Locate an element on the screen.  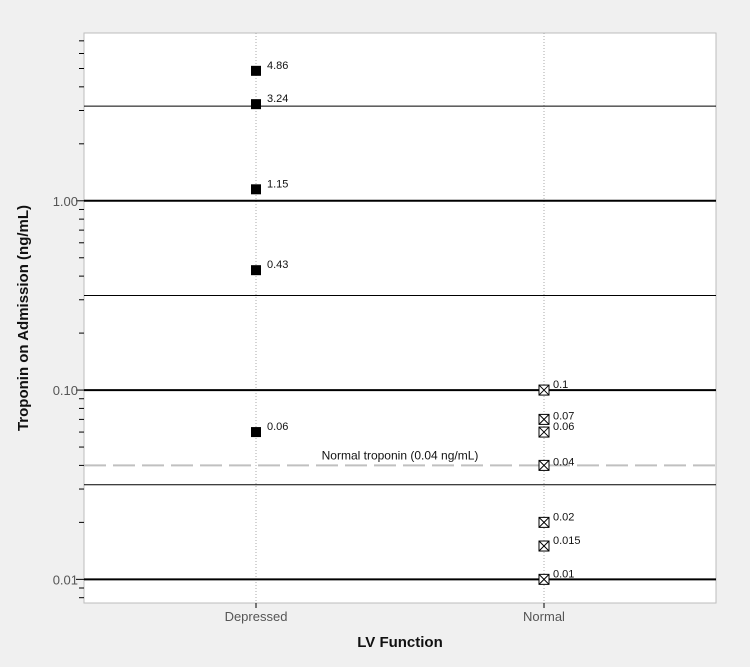
data-label: 4.86 is located at coordinates (277, 66).